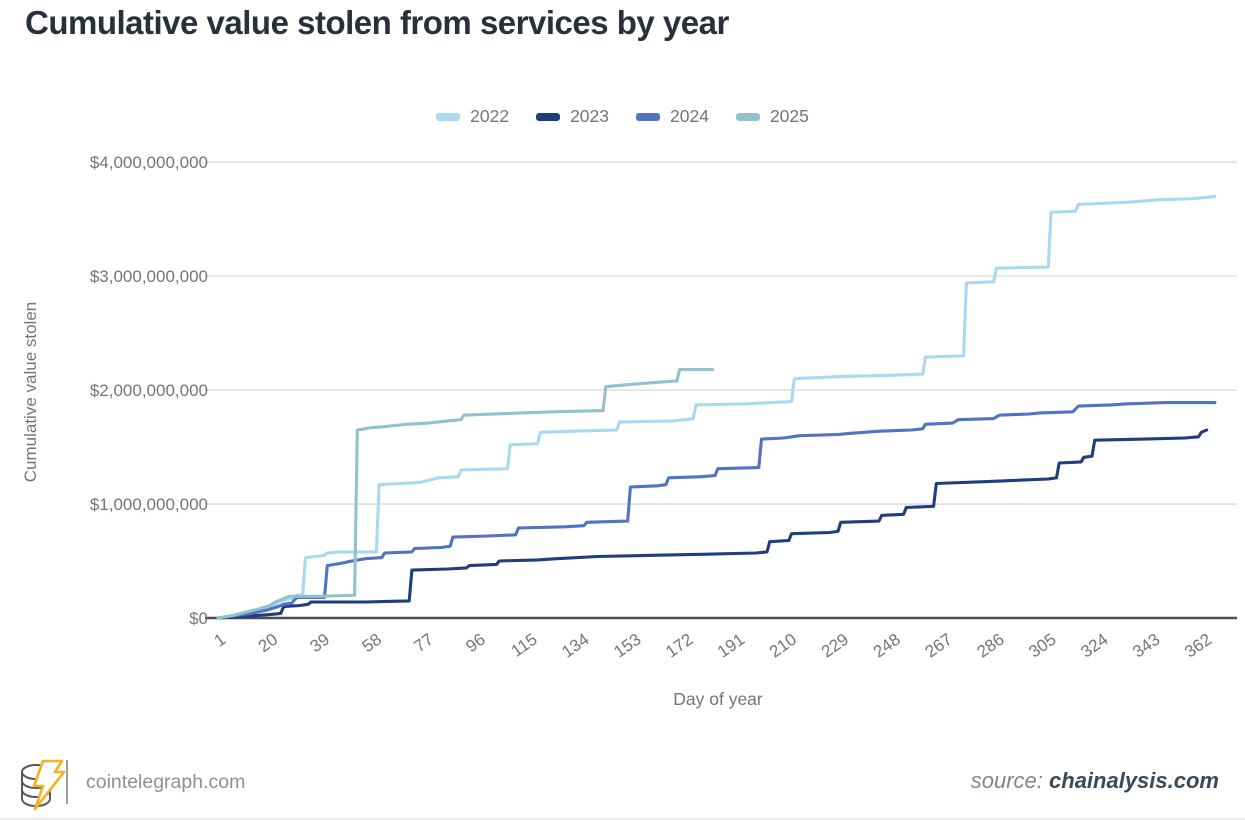 The image size is (1245, 820). I want to click on y-tick-label: $0, so click(198, 618).